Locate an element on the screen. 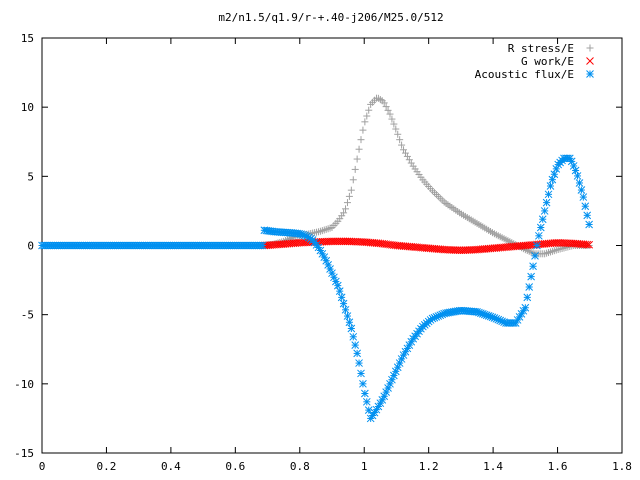 The image size is (640, 480). y-tick-label: -15 is located at coordinates (24, 453).